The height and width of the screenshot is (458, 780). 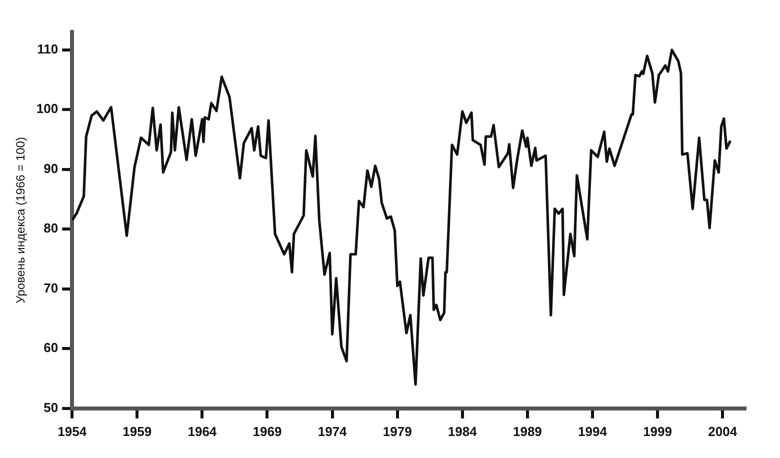 I want to click on x-tick-label: 1994, so click(x=593, y=431).